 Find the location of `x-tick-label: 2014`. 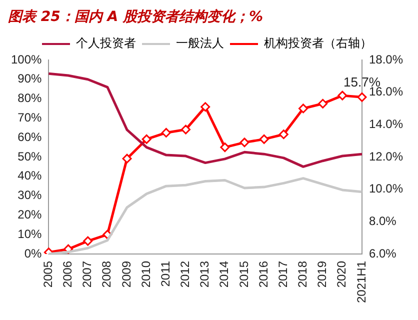

x-tick-label: 2014 is located at coordinates (224, 274).